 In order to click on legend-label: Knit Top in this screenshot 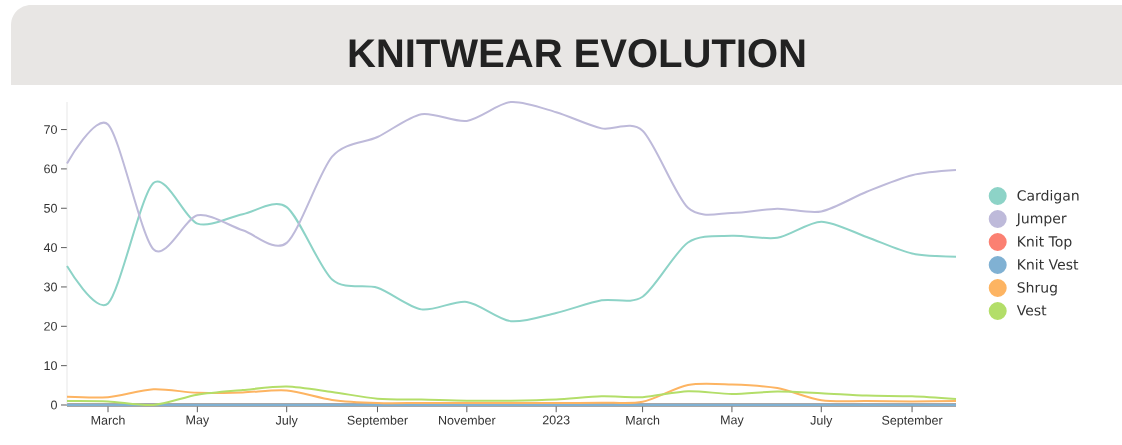, I will do `click(1045, 242)`.